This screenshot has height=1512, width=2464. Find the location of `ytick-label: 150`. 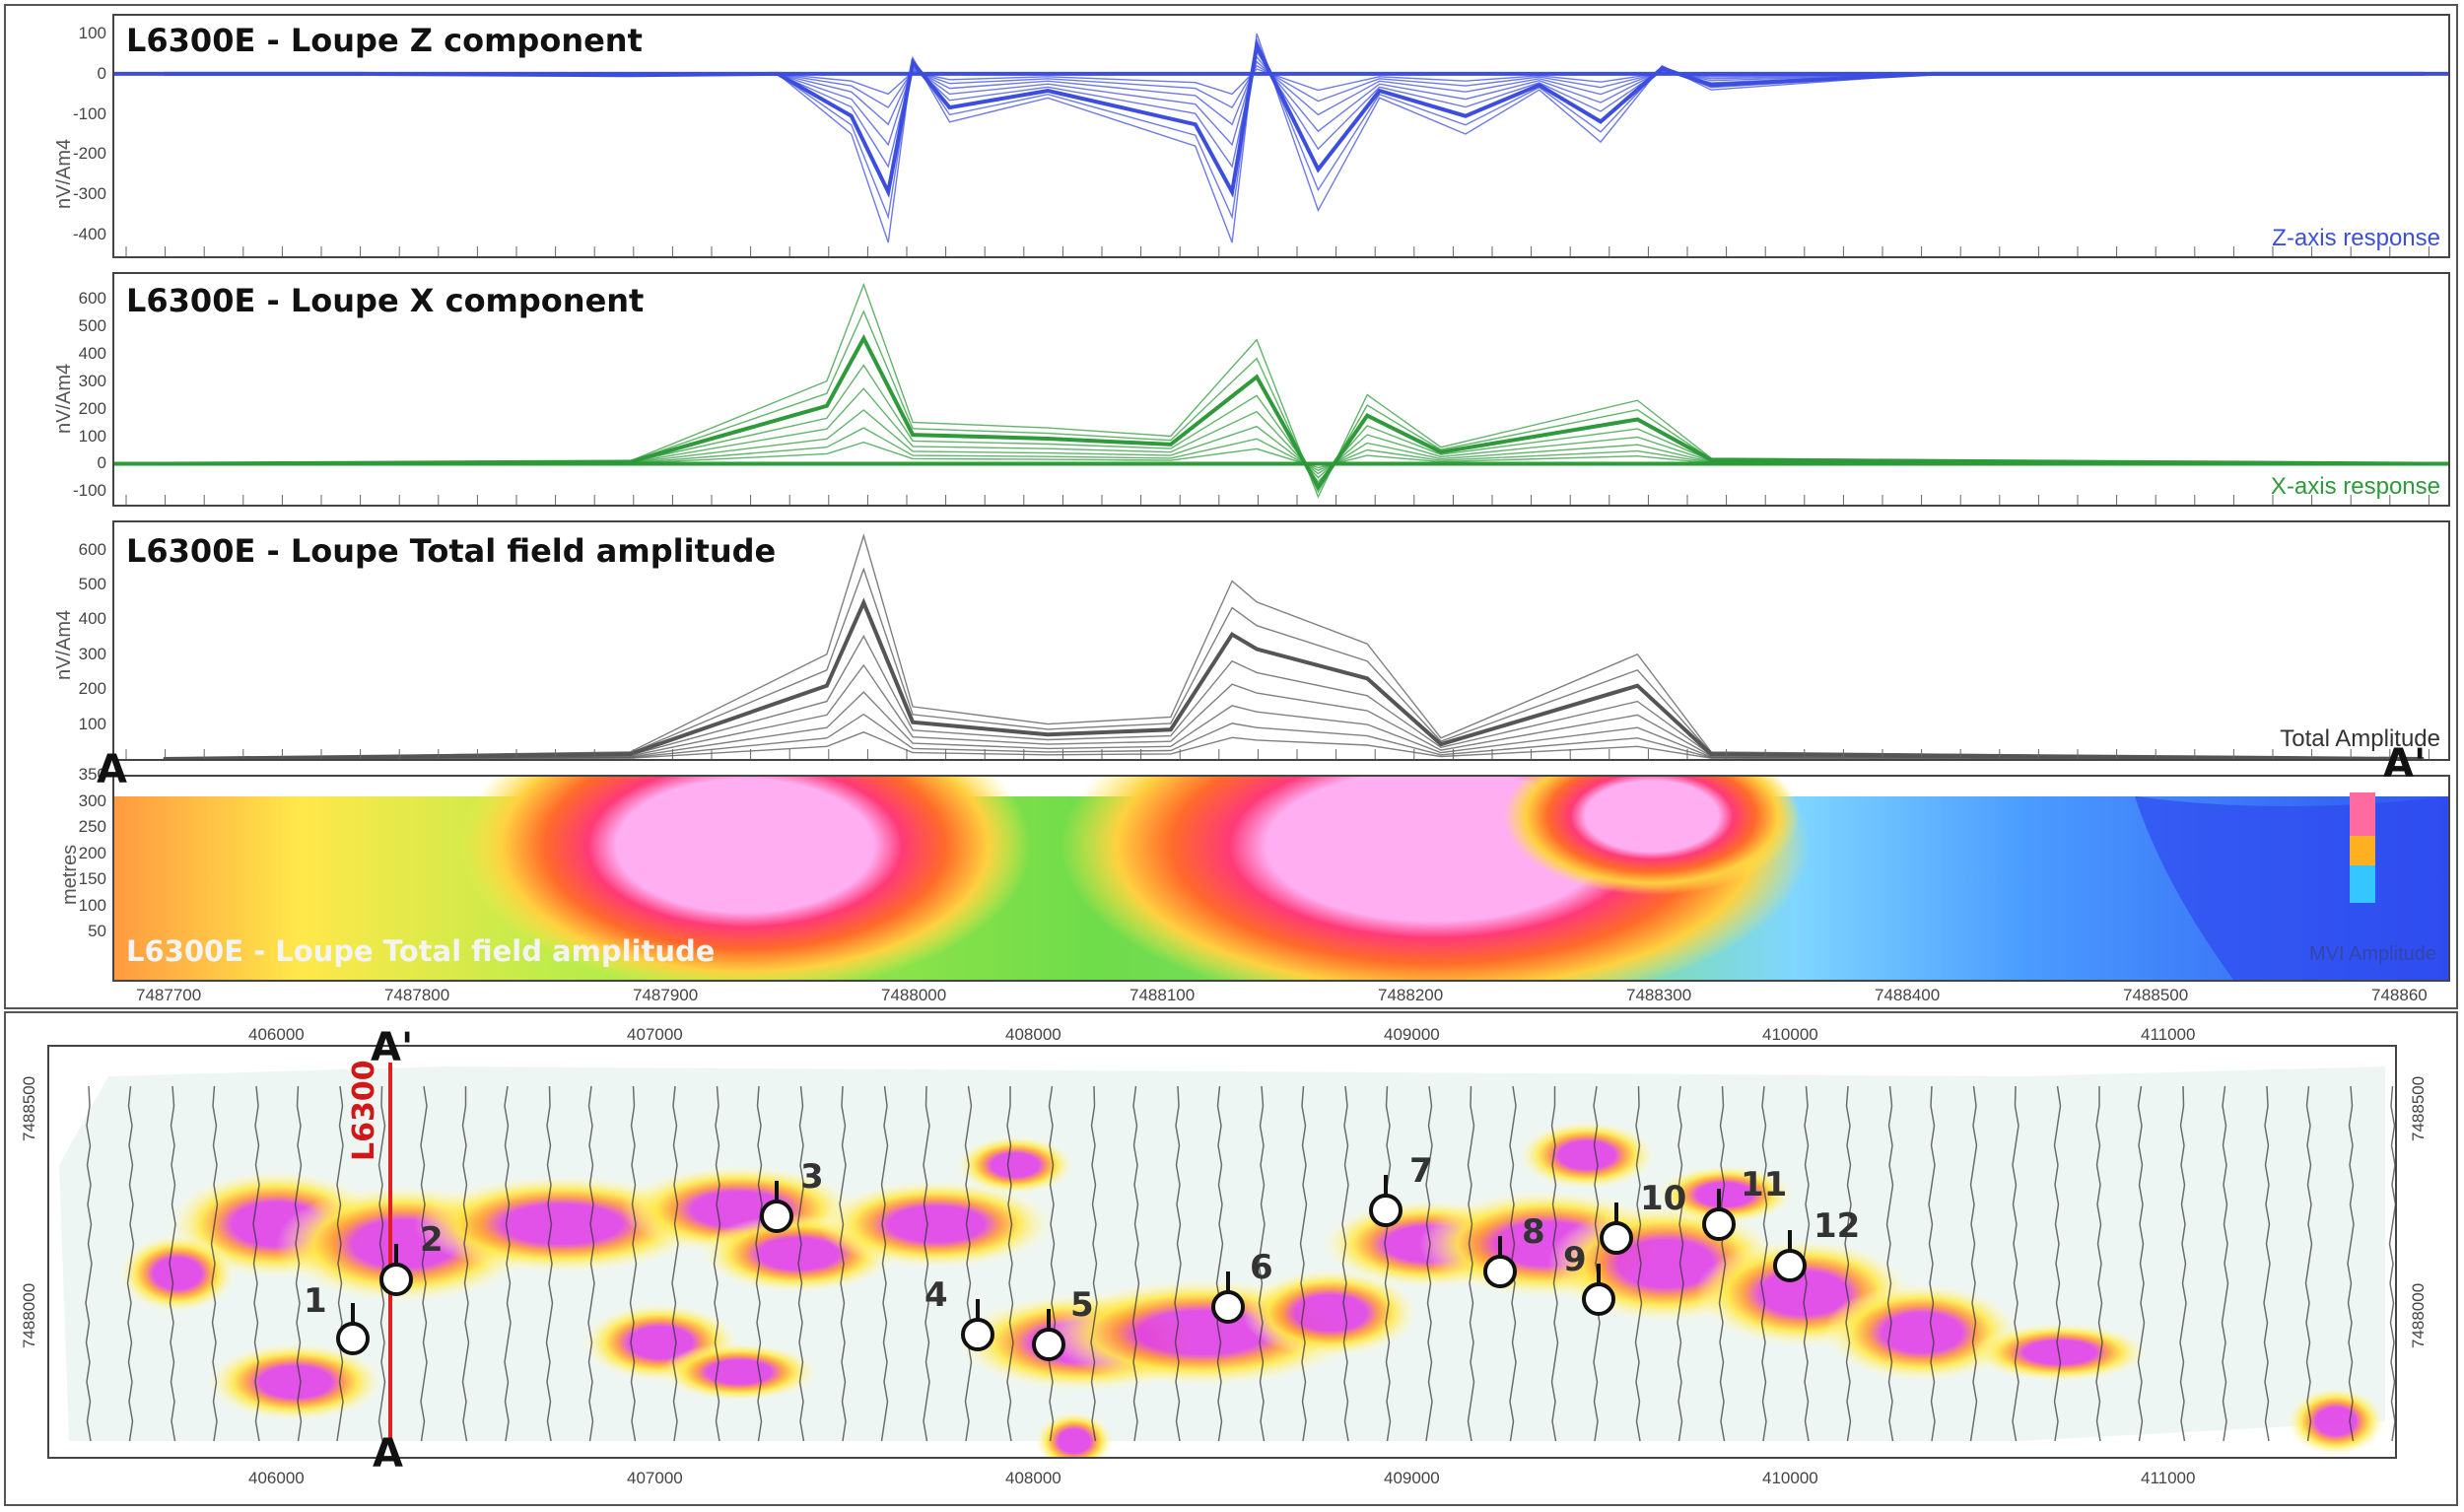

ytick-label: 150 is located at coordinates (92, 879).